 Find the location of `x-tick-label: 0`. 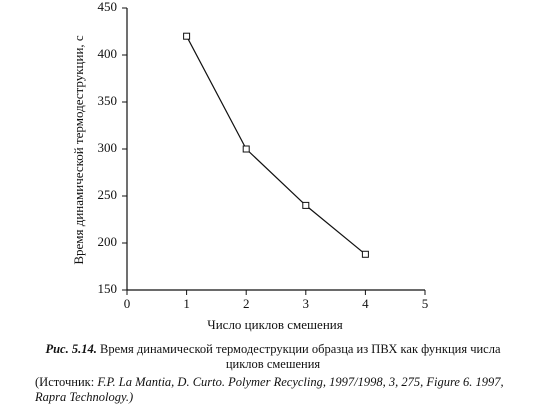

x-tick-label: 0 is located at coordinates (127, 303).